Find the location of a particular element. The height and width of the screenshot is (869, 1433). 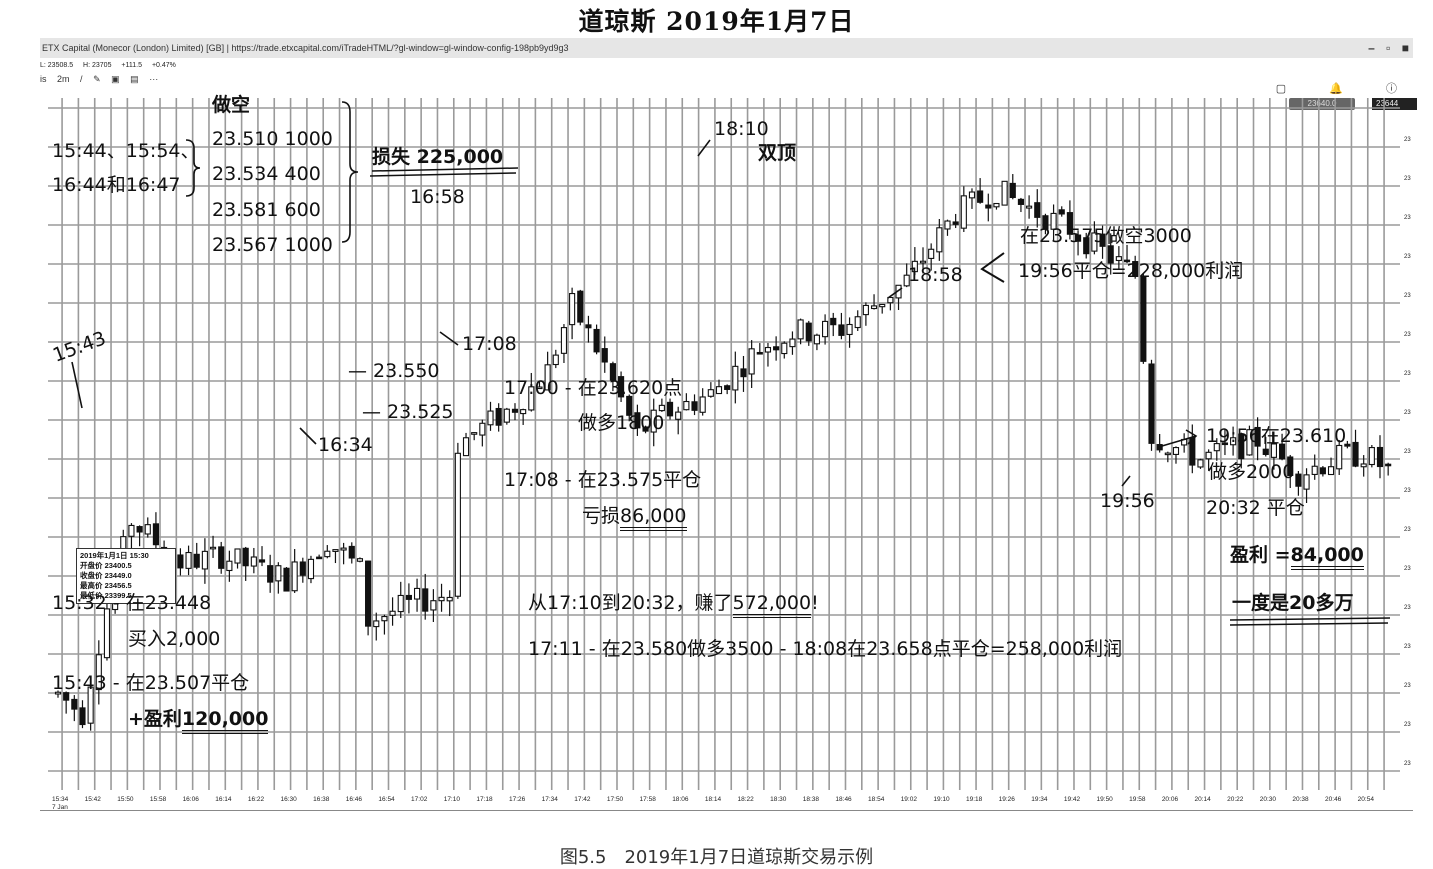

screen-icon: ▢ is located at coordinates (1281, 89).